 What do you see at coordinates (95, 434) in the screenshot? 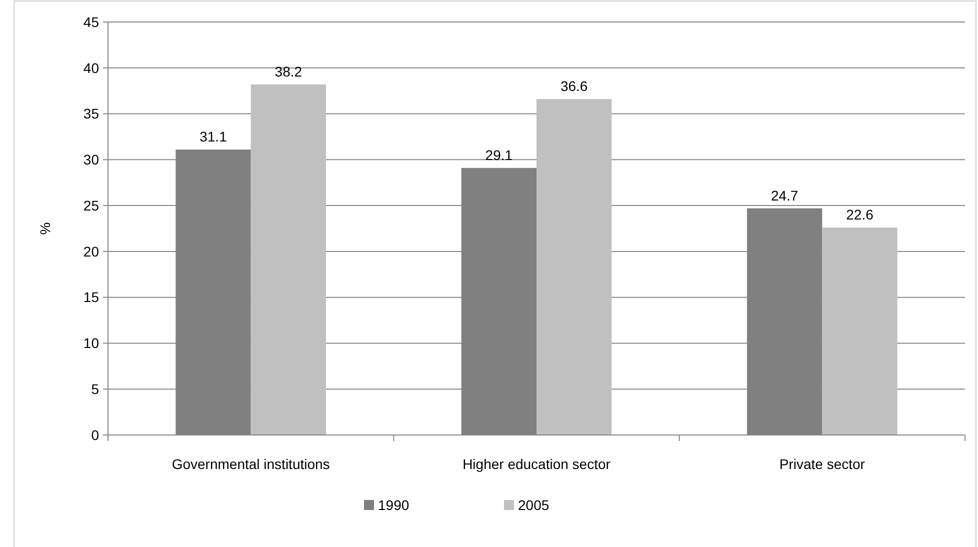
I see `y-tick-label: 0` at bounding box center [95, 434].